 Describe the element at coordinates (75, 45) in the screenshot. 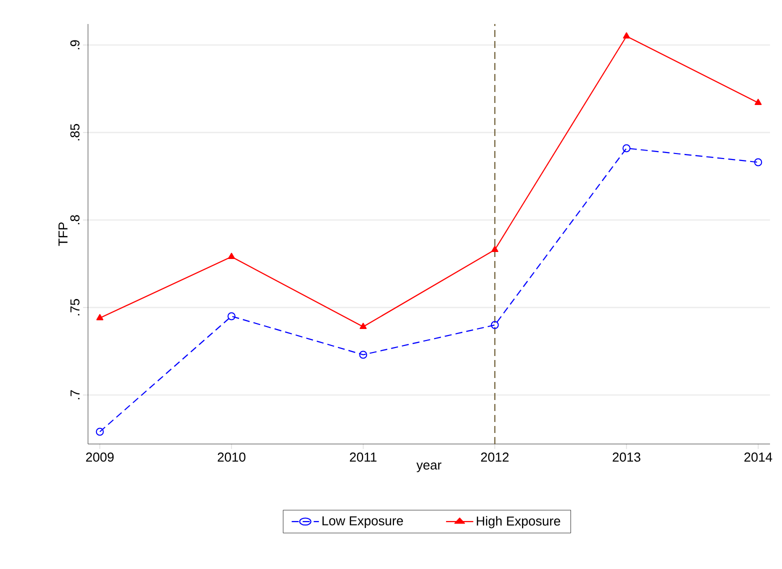

I see `y-tick-label: .9` at that location.